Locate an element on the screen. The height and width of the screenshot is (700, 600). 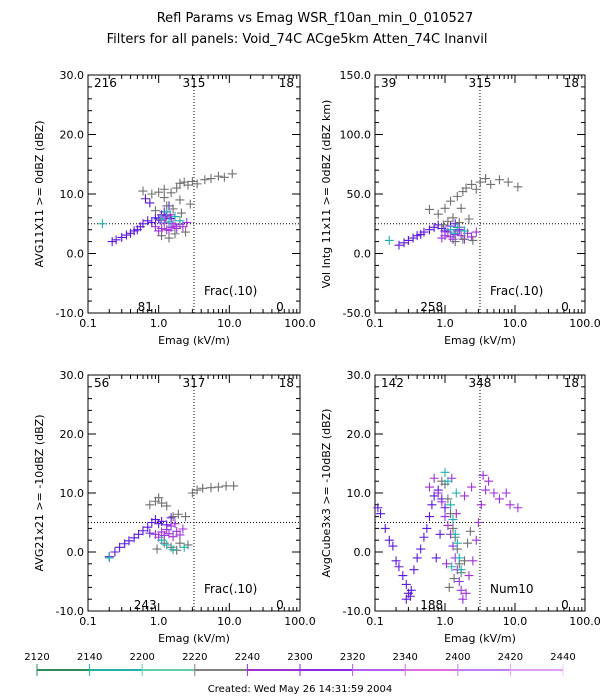
colorbar-label: 2200 is located at coordinates (141, 657).